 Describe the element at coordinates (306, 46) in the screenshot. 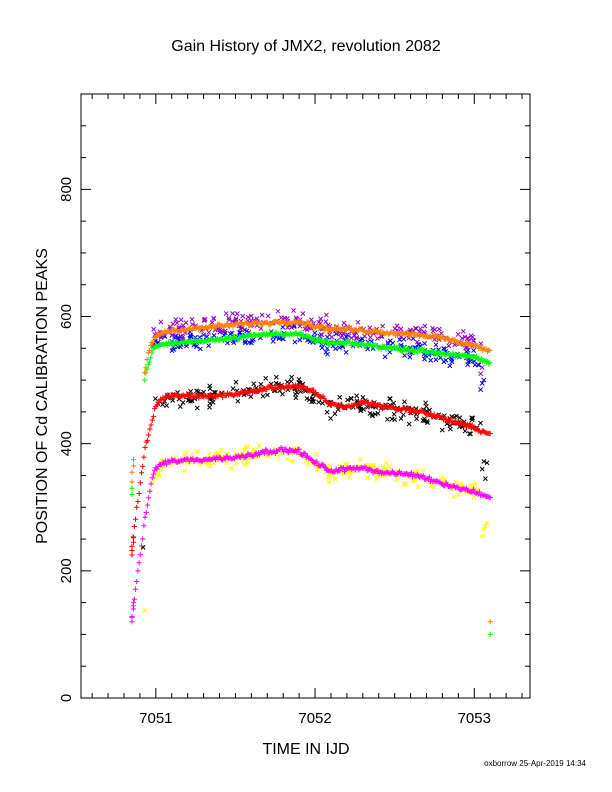

I see `chart-title: Gain History of JMX2, revolution 2082` at that location.